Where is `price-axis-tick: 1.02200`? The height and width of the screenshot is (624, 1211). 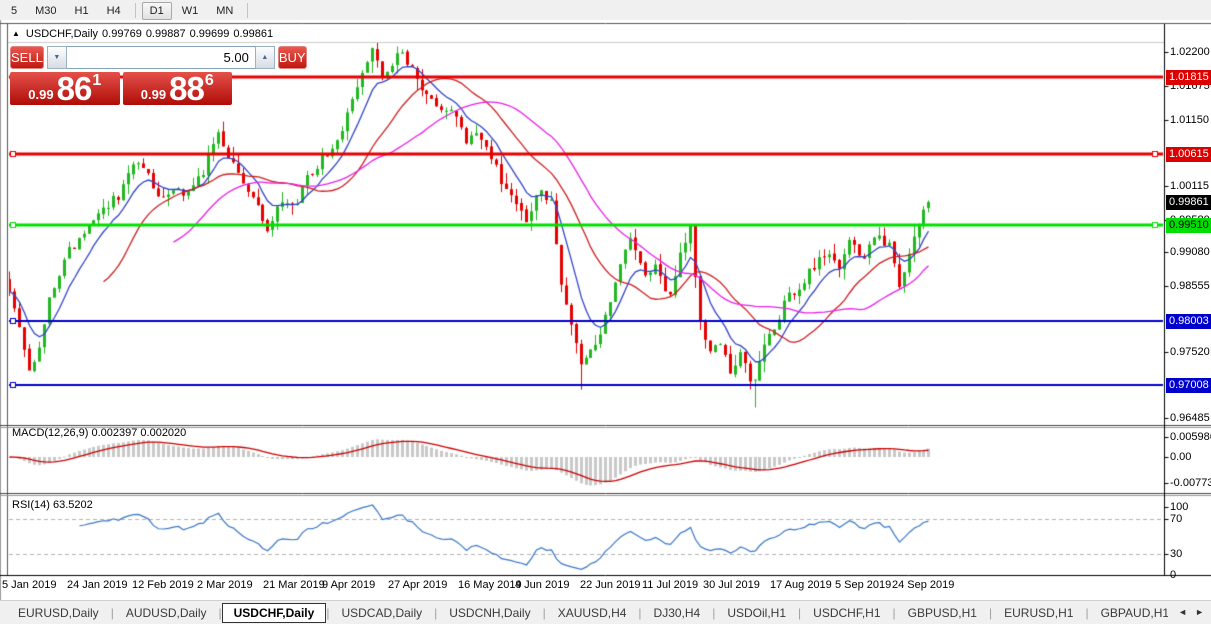
price-axis-tick: 1.02200 is located at coordinates (1190, 52).